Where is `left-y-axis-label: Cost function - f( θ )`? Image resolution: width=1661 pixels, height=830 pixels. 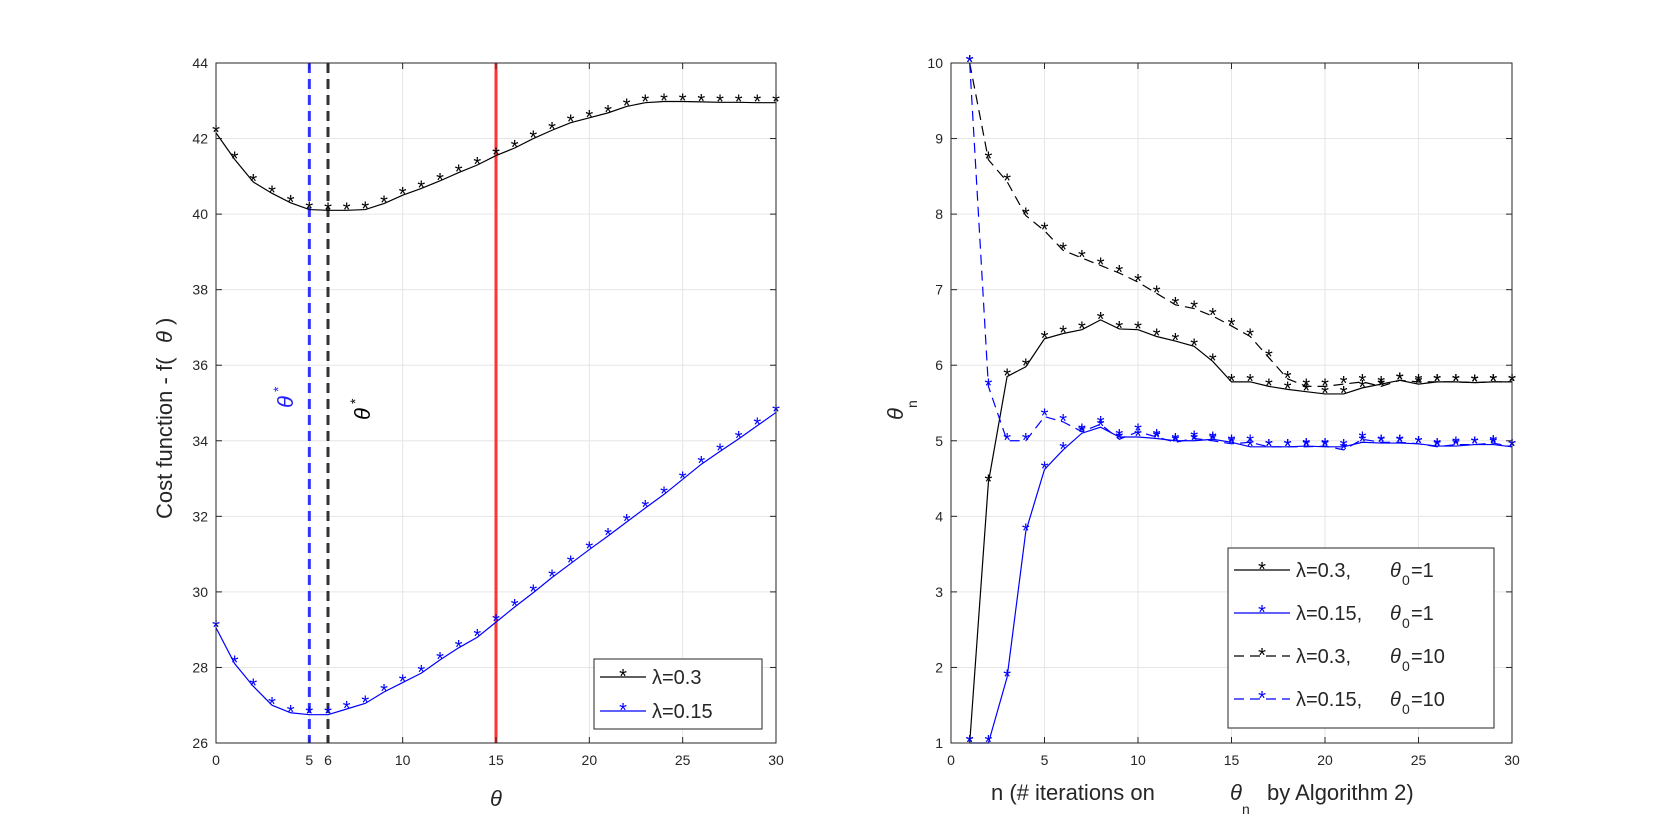 left-y-axis-label: Cost function - f( θ ) is located at coordinates (164, 418).